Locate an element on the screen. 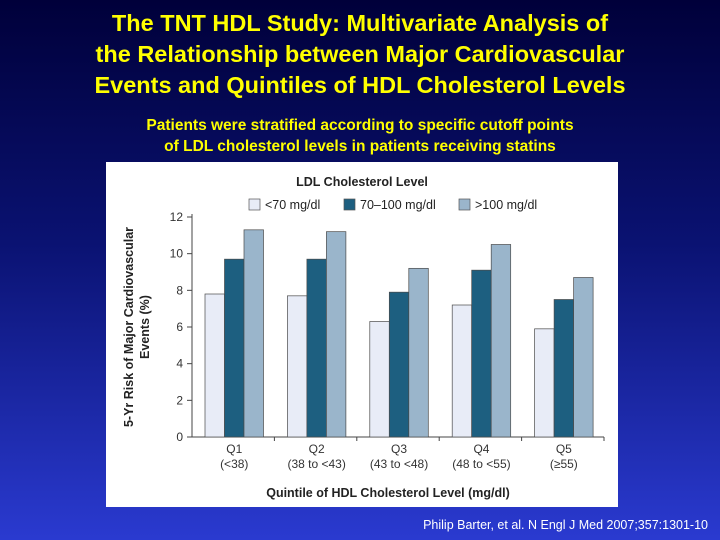 Image resolution: width=720 pixels, height=540 pixels. y-tick-label: 8 is located at coordinates (179, 290).